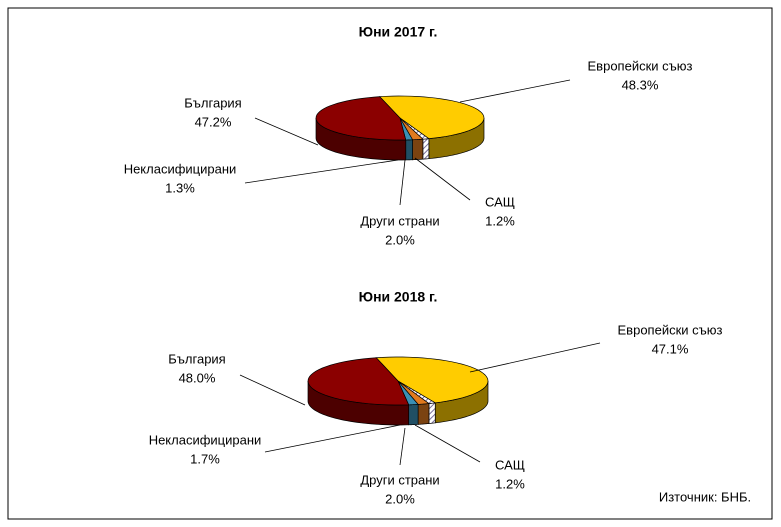 Image resolution: width=781 pixels, height=527 pixels. Describe the element at coordinates (205, 458) in the screenshot. I see `slice-value: 1.7%` at that location.